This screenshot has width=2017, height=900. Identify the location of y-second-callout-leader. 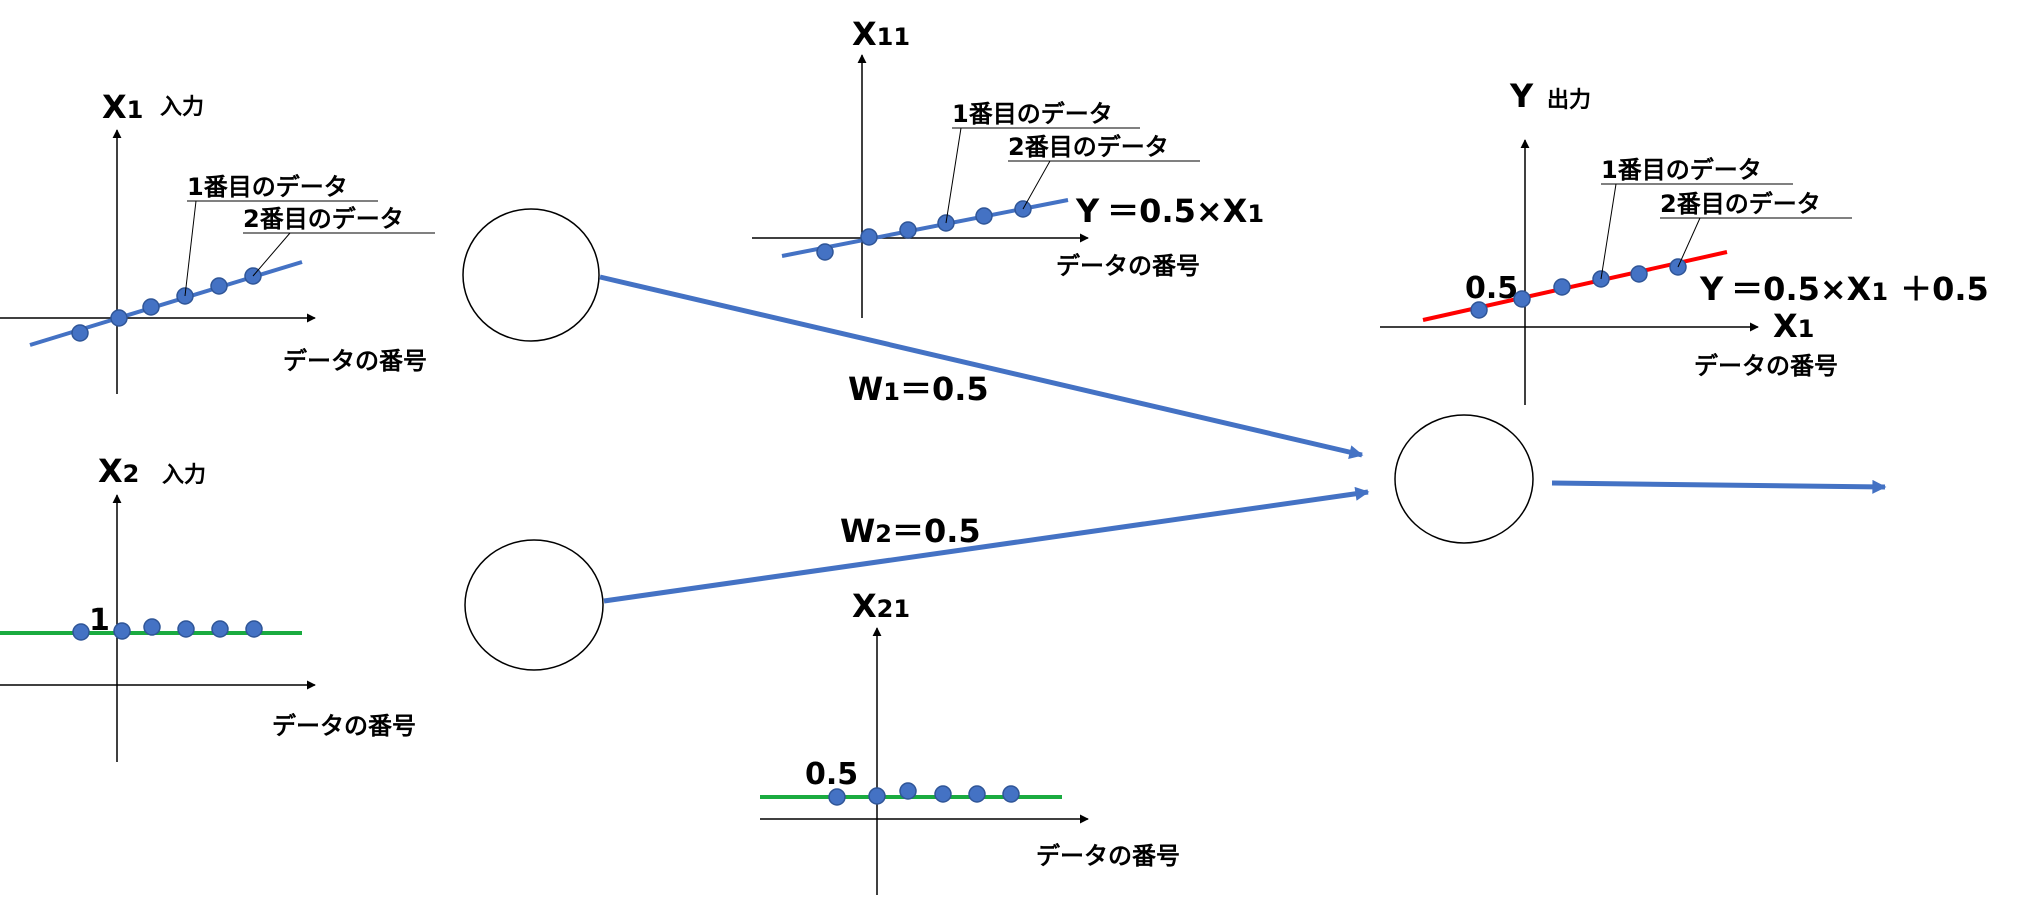
(1689, 242).